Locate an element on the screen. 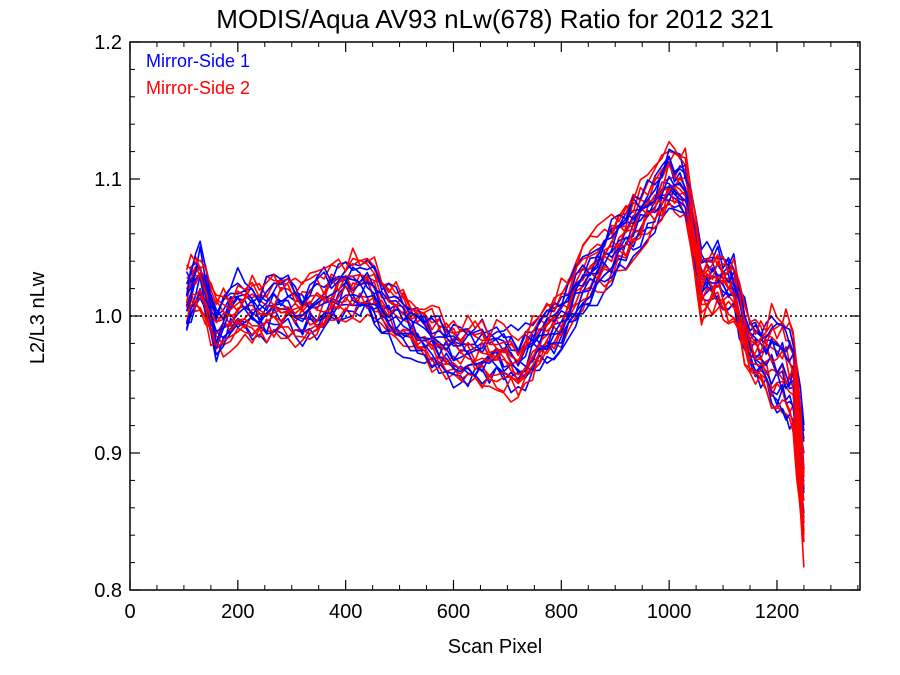 The width and height of the screenshot is (900, 675). x-axis-label: Scan Pixel is located at coordinates (495, 647).